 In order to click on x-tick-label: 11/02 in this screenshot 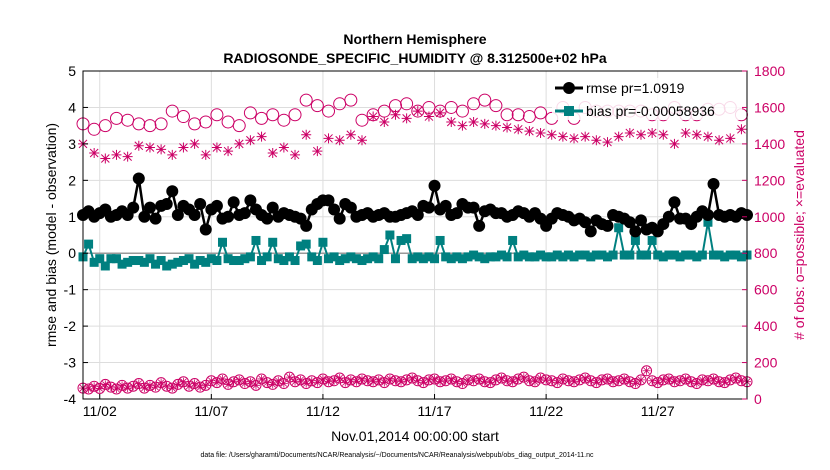, I will do `click(100, 411)`.